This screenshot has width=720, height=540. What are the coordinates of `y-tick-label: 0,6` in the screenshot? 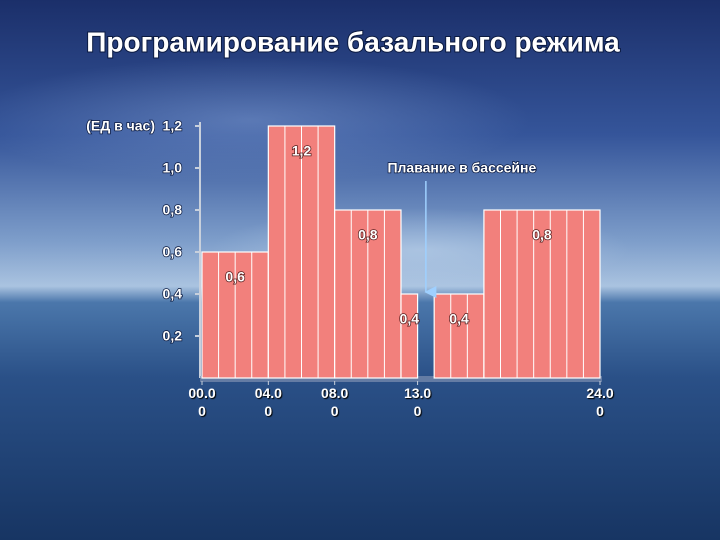 It's located at (173, 252).